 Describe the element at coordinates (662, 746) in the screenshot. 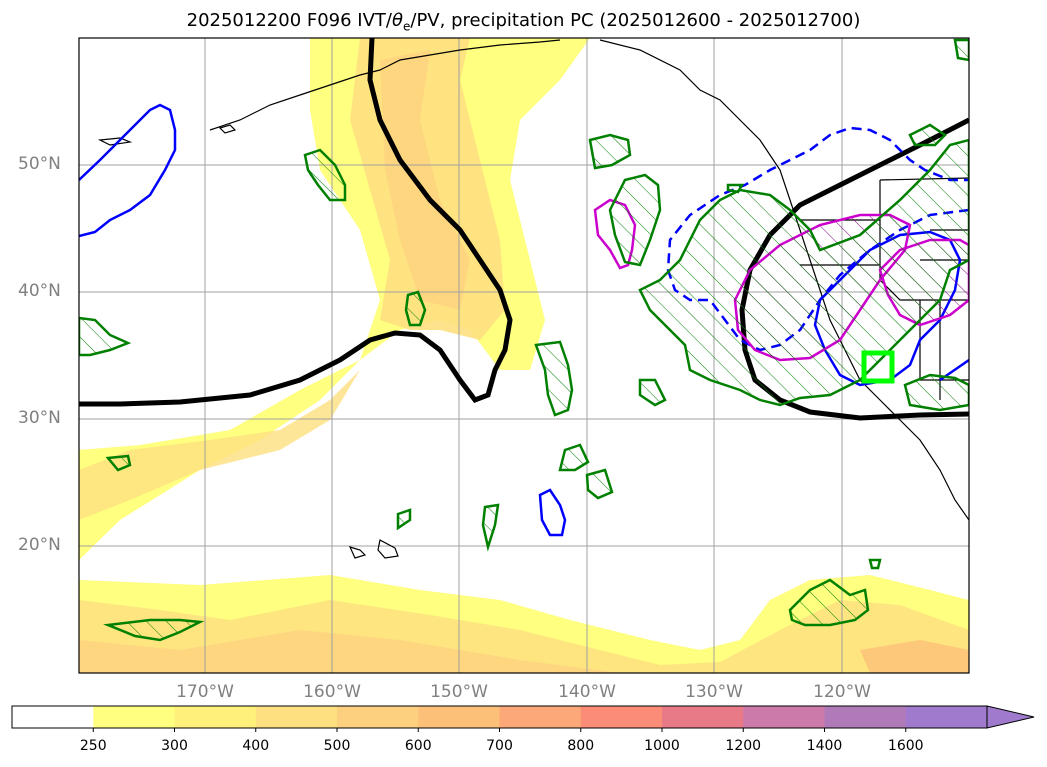

I see `colorbar-tick-label: 1000` at that location.